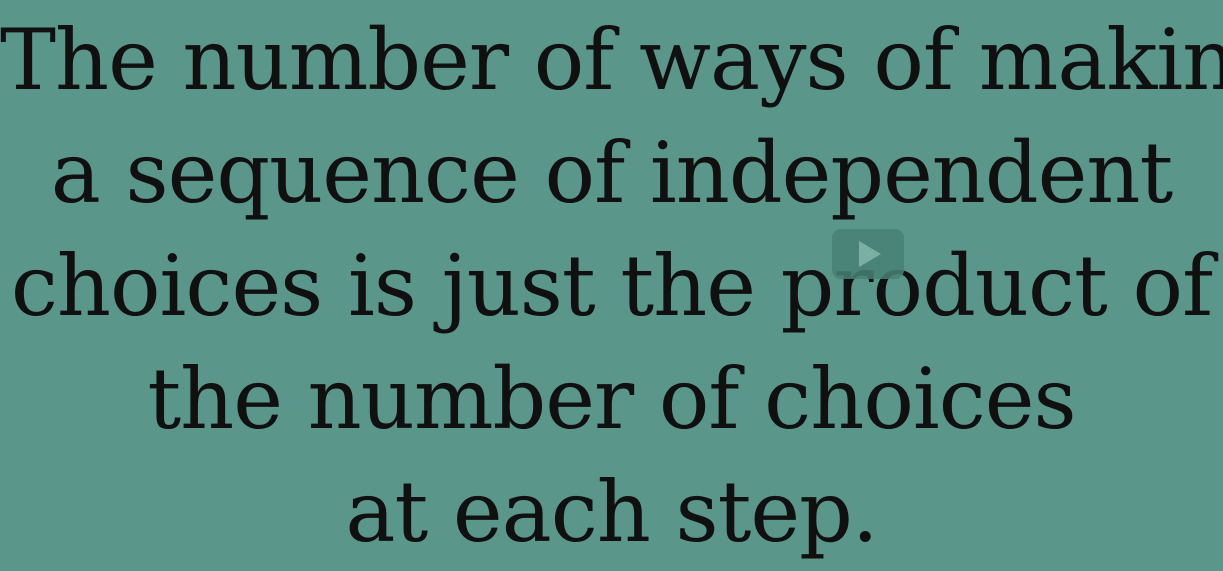 The image size is (1223, 571). I want to click on statement-line-4: the number of choices, so click(611, 399).